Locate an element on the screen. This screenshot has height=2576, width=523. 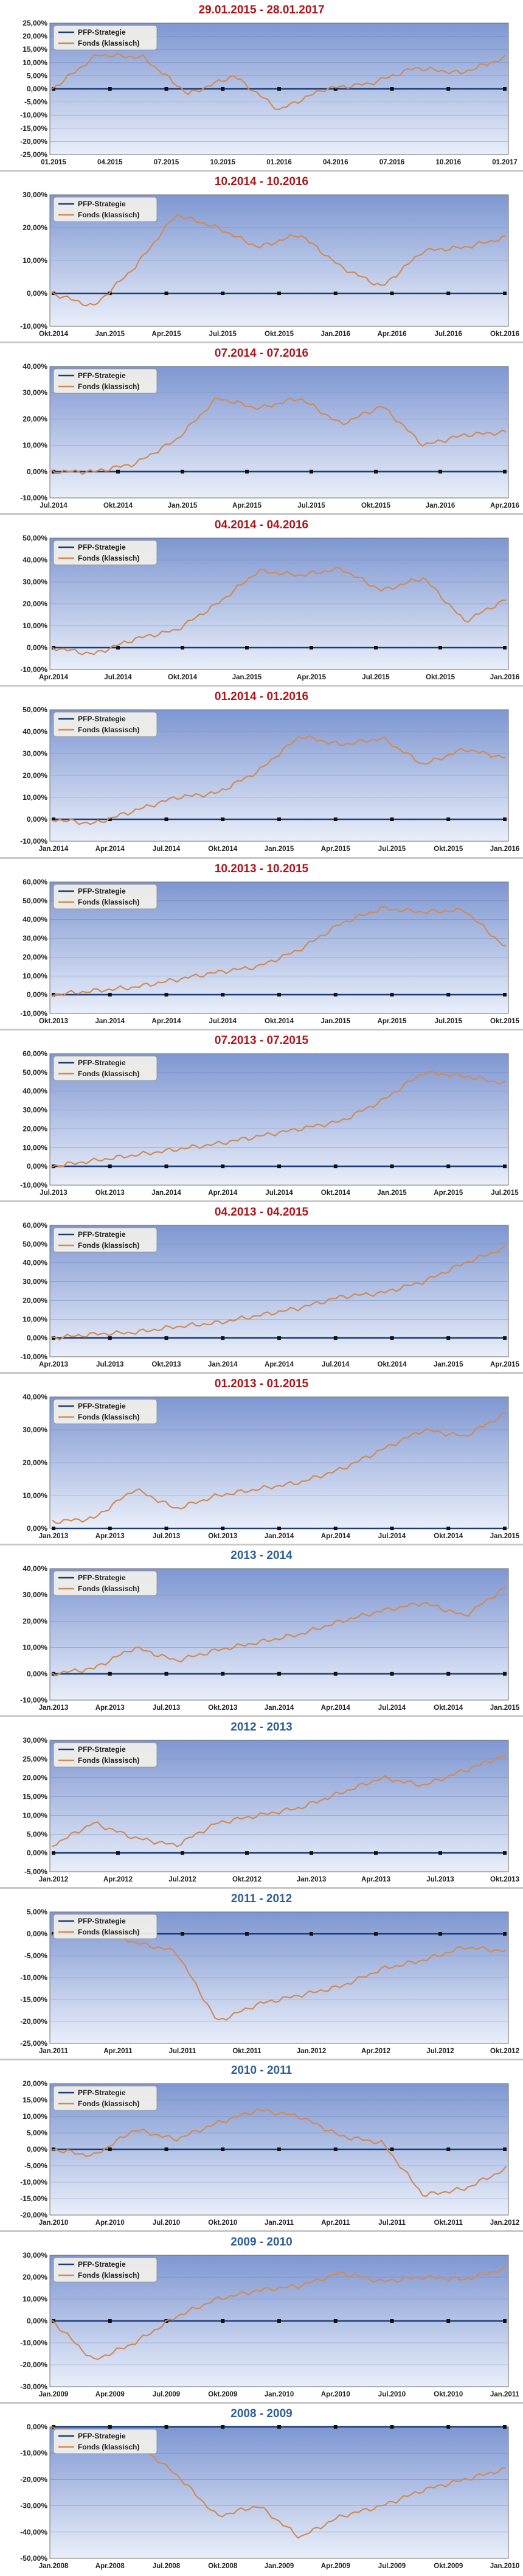
y-tick-label: -25,00% is located at coordinates (34, 154).